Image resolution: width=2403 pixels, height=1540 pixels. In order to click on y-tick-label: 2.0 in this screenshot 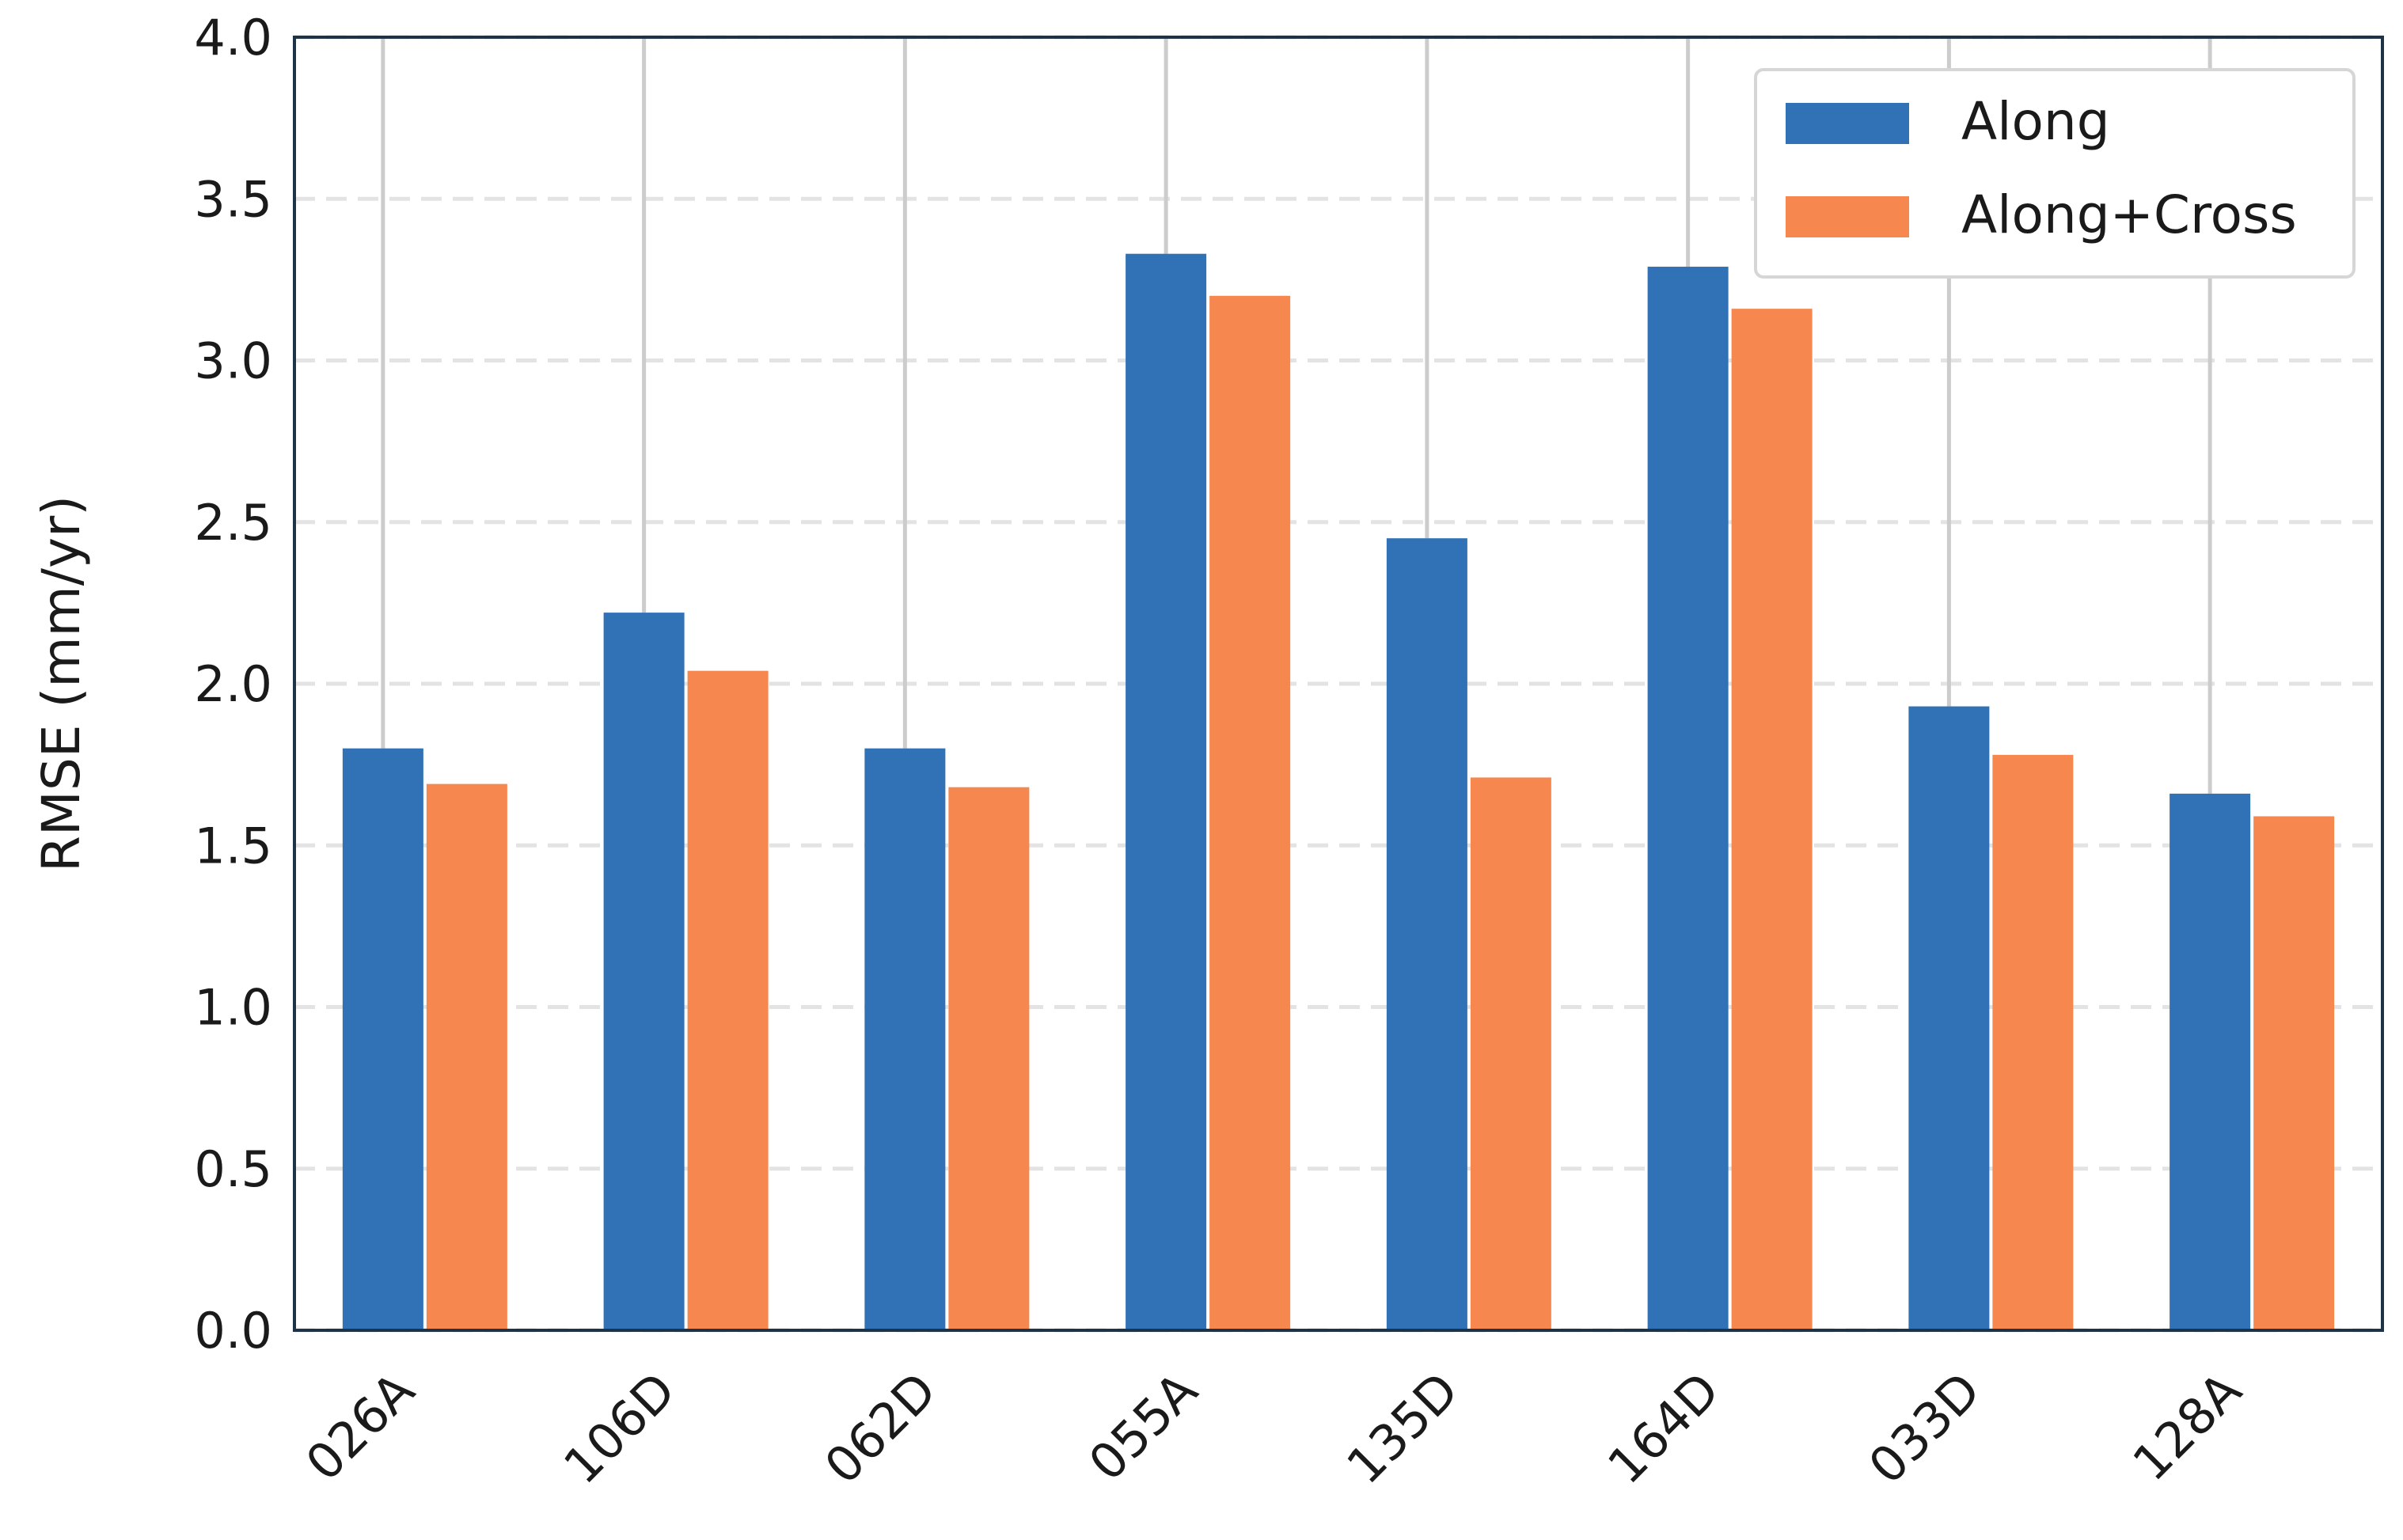, I will do `click(233, 684)`.